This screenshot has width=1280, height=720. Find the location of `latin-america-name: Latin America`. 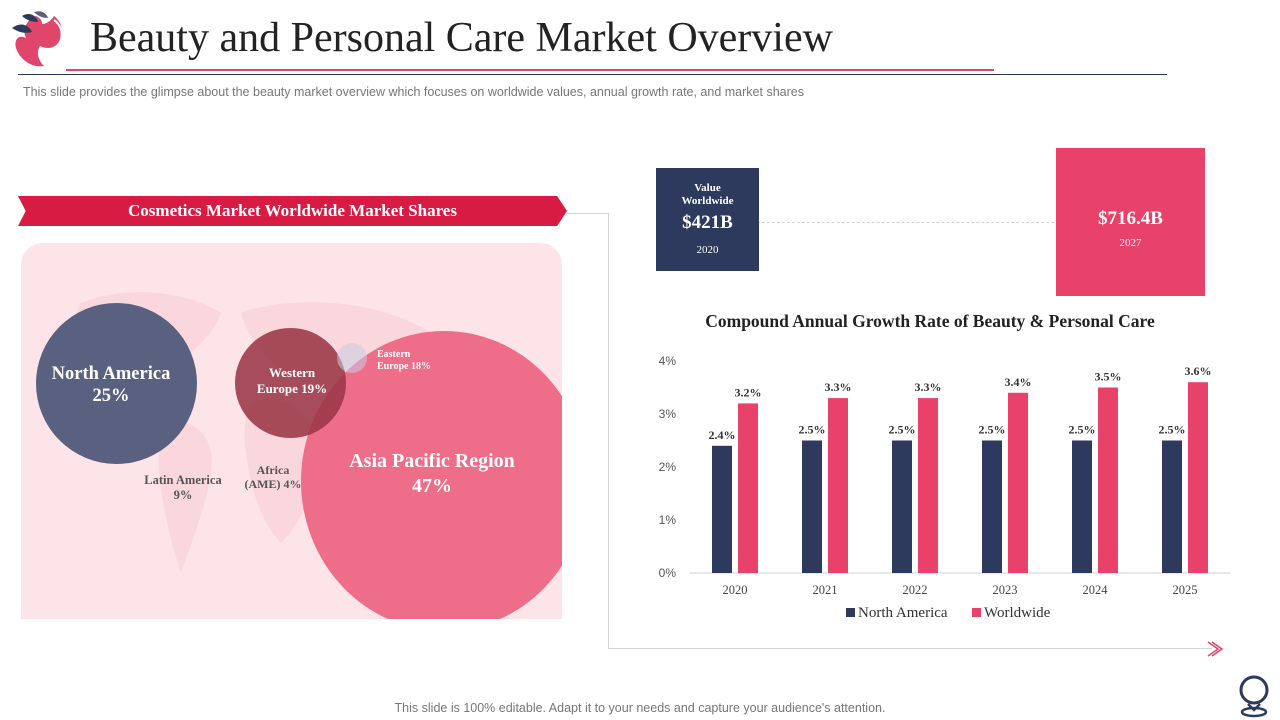

latin-america-name: Latin America is located at coordinates (183, 480).